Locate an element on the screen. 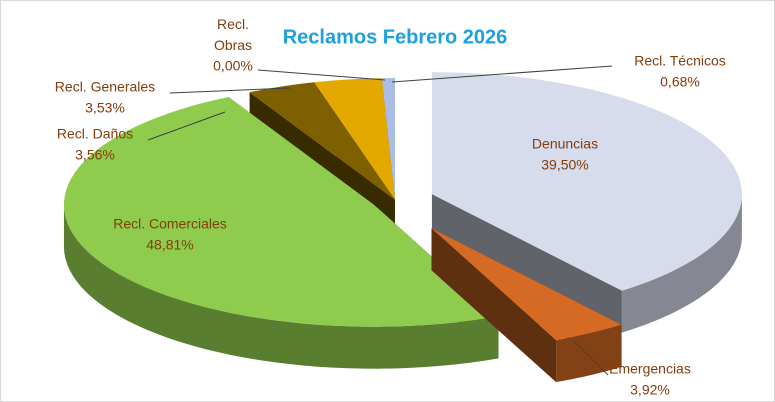 This screenshot has height=402, width=775. data-label-value: 3,53% is located at coordinates (105, 108).